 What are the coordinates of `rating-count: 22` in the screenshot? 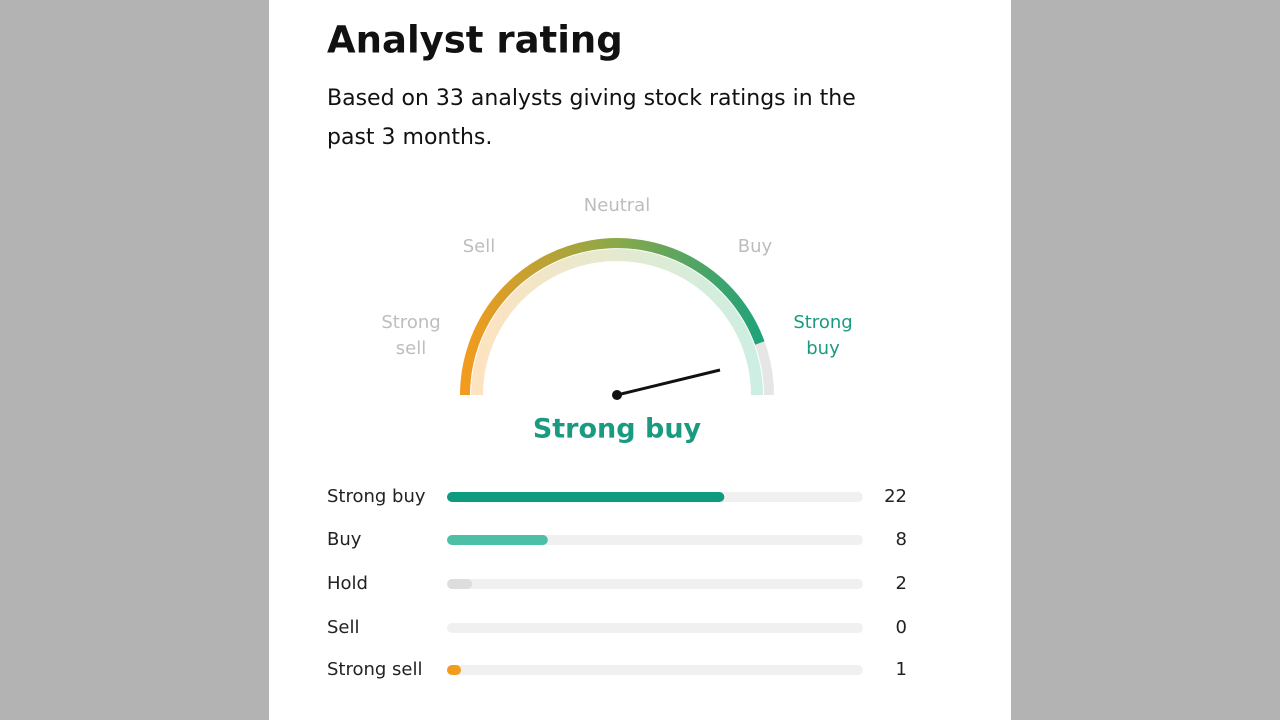 It's located at (895, 496).